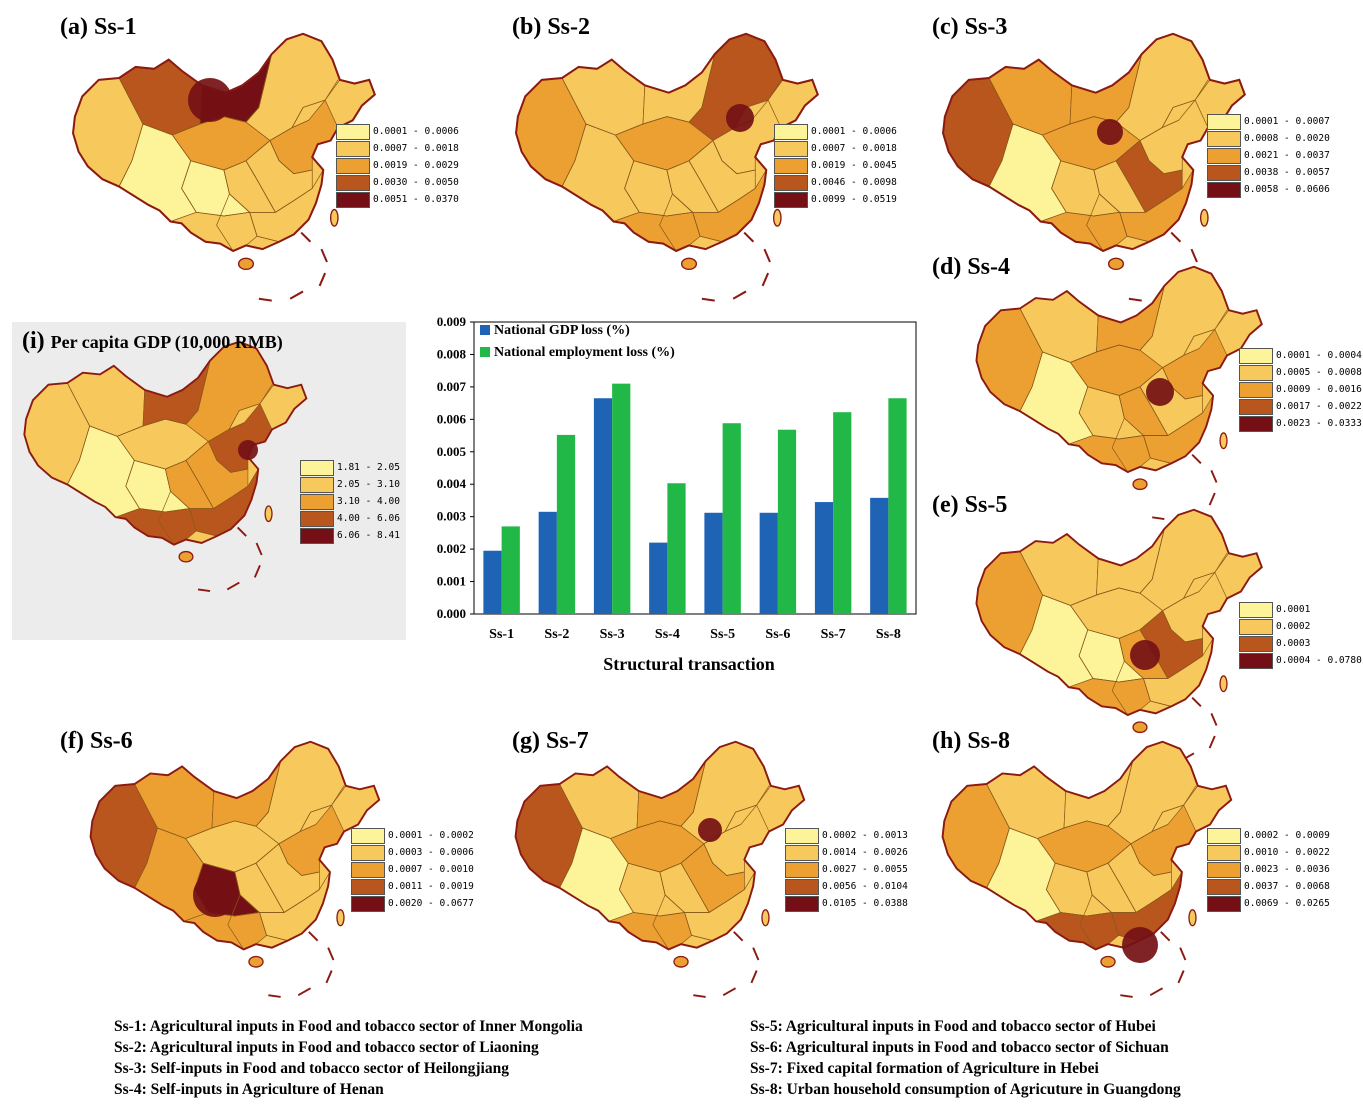 Image resolution: width=1363 pixels, height=1106 pixels. I want to click on legend-row: 0.0002, so click(1300, 626).